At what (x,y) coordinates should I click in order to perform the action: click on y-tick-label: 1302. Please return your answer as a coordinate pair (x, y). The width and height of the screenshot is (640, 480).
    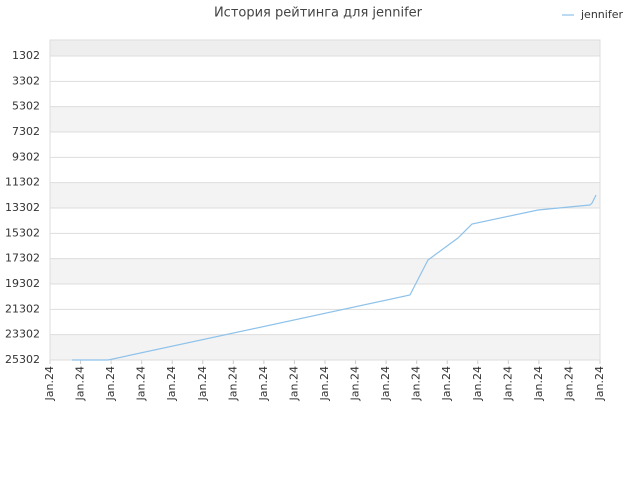
    Looking at the image, I should click on (26, 55).